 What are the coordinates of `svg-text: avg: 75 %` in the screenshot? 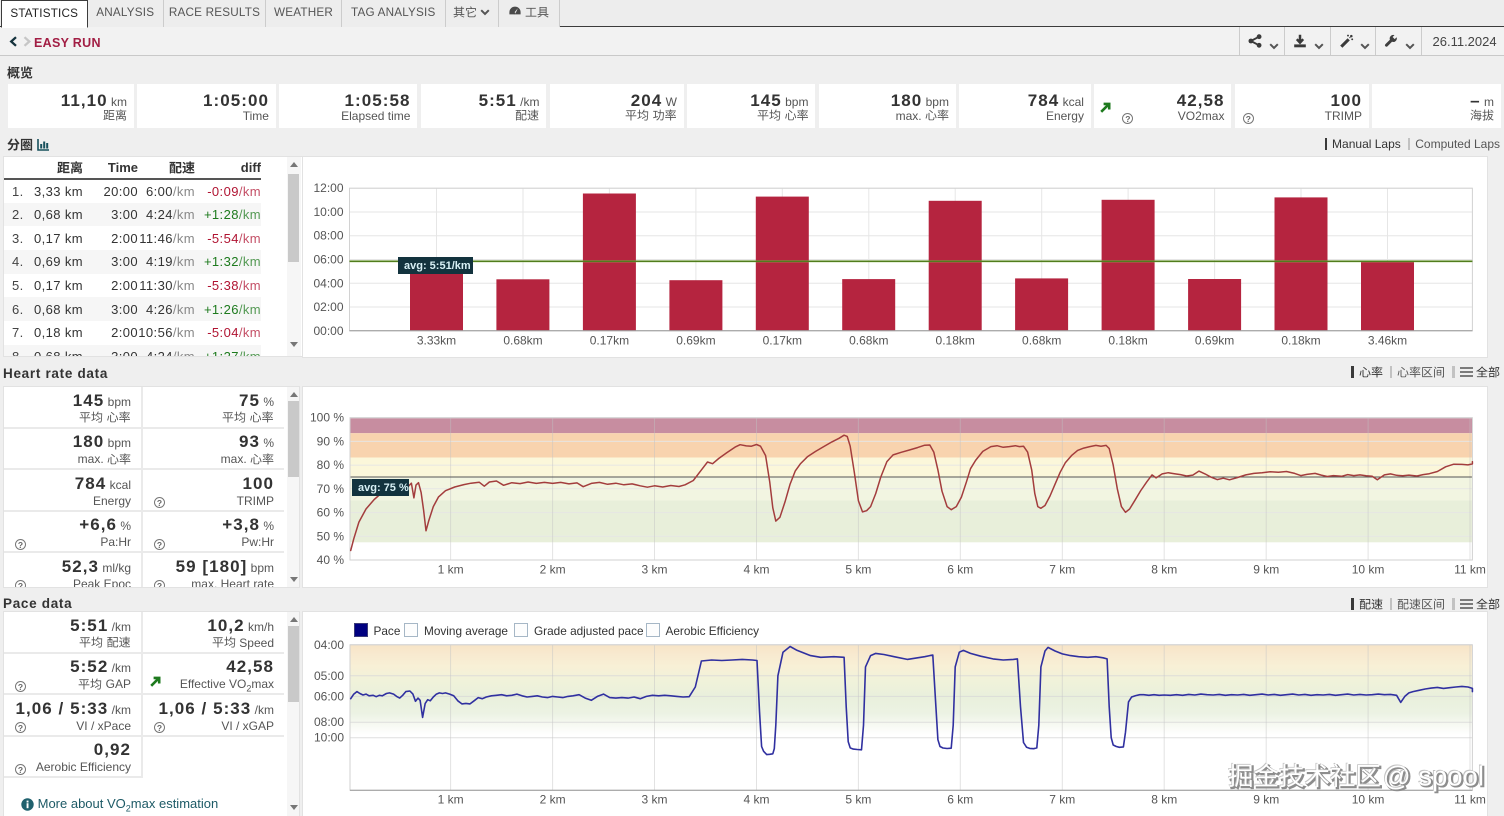 It's located at (383, 488).